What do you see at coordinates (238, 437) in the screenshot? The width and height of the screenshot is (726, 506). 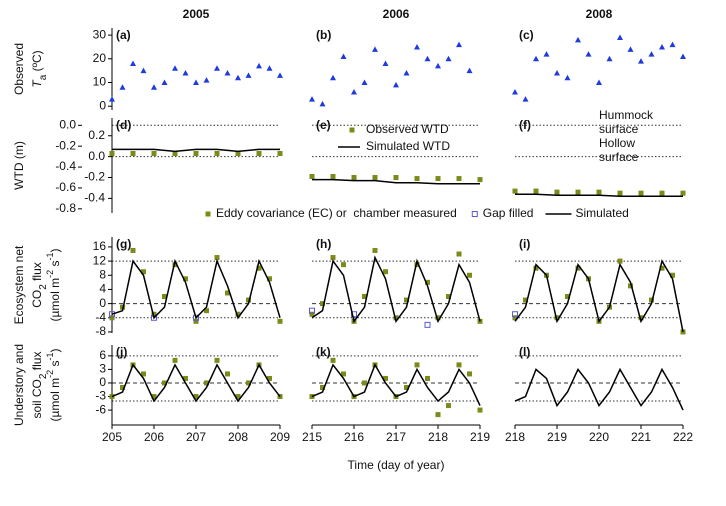 I see `x-tick-label: 208` at bounding box center [238, 437].